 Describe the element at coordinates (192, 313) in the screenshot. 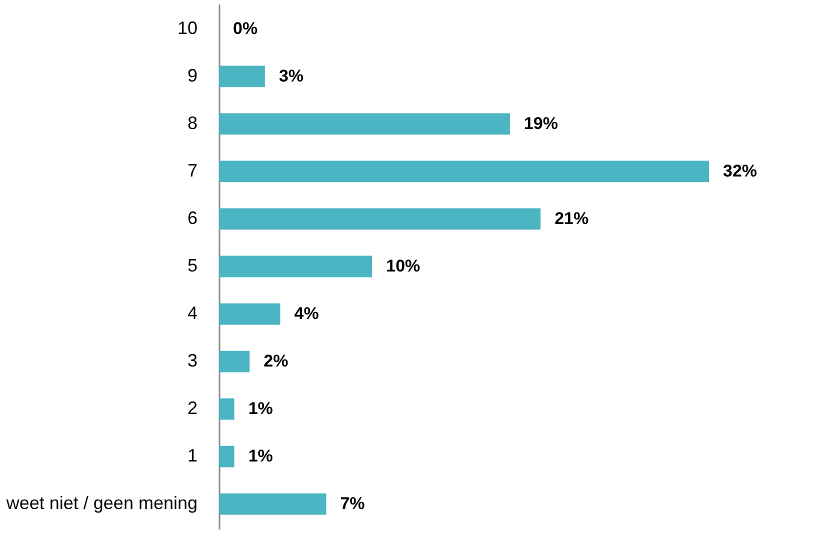

I see `y-tick-label: 4` at that location.